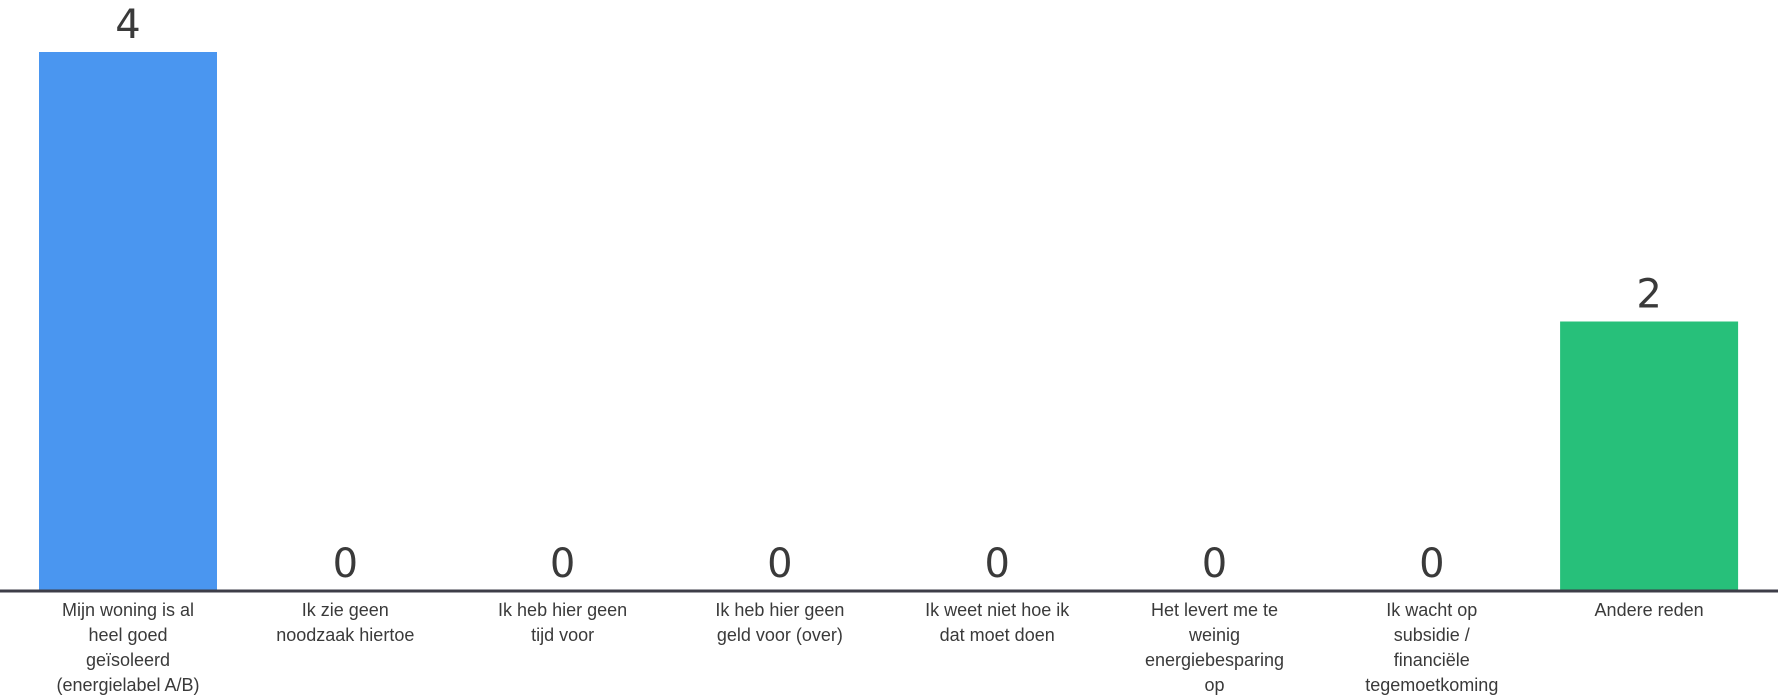 The width and height of the screenshot is (1778, 698). What do you see at coordinates (128, 660) in the screenshot?
I see `x-tick-label-1-line-3: geïsoleerd` at bounding box center [128, 660].